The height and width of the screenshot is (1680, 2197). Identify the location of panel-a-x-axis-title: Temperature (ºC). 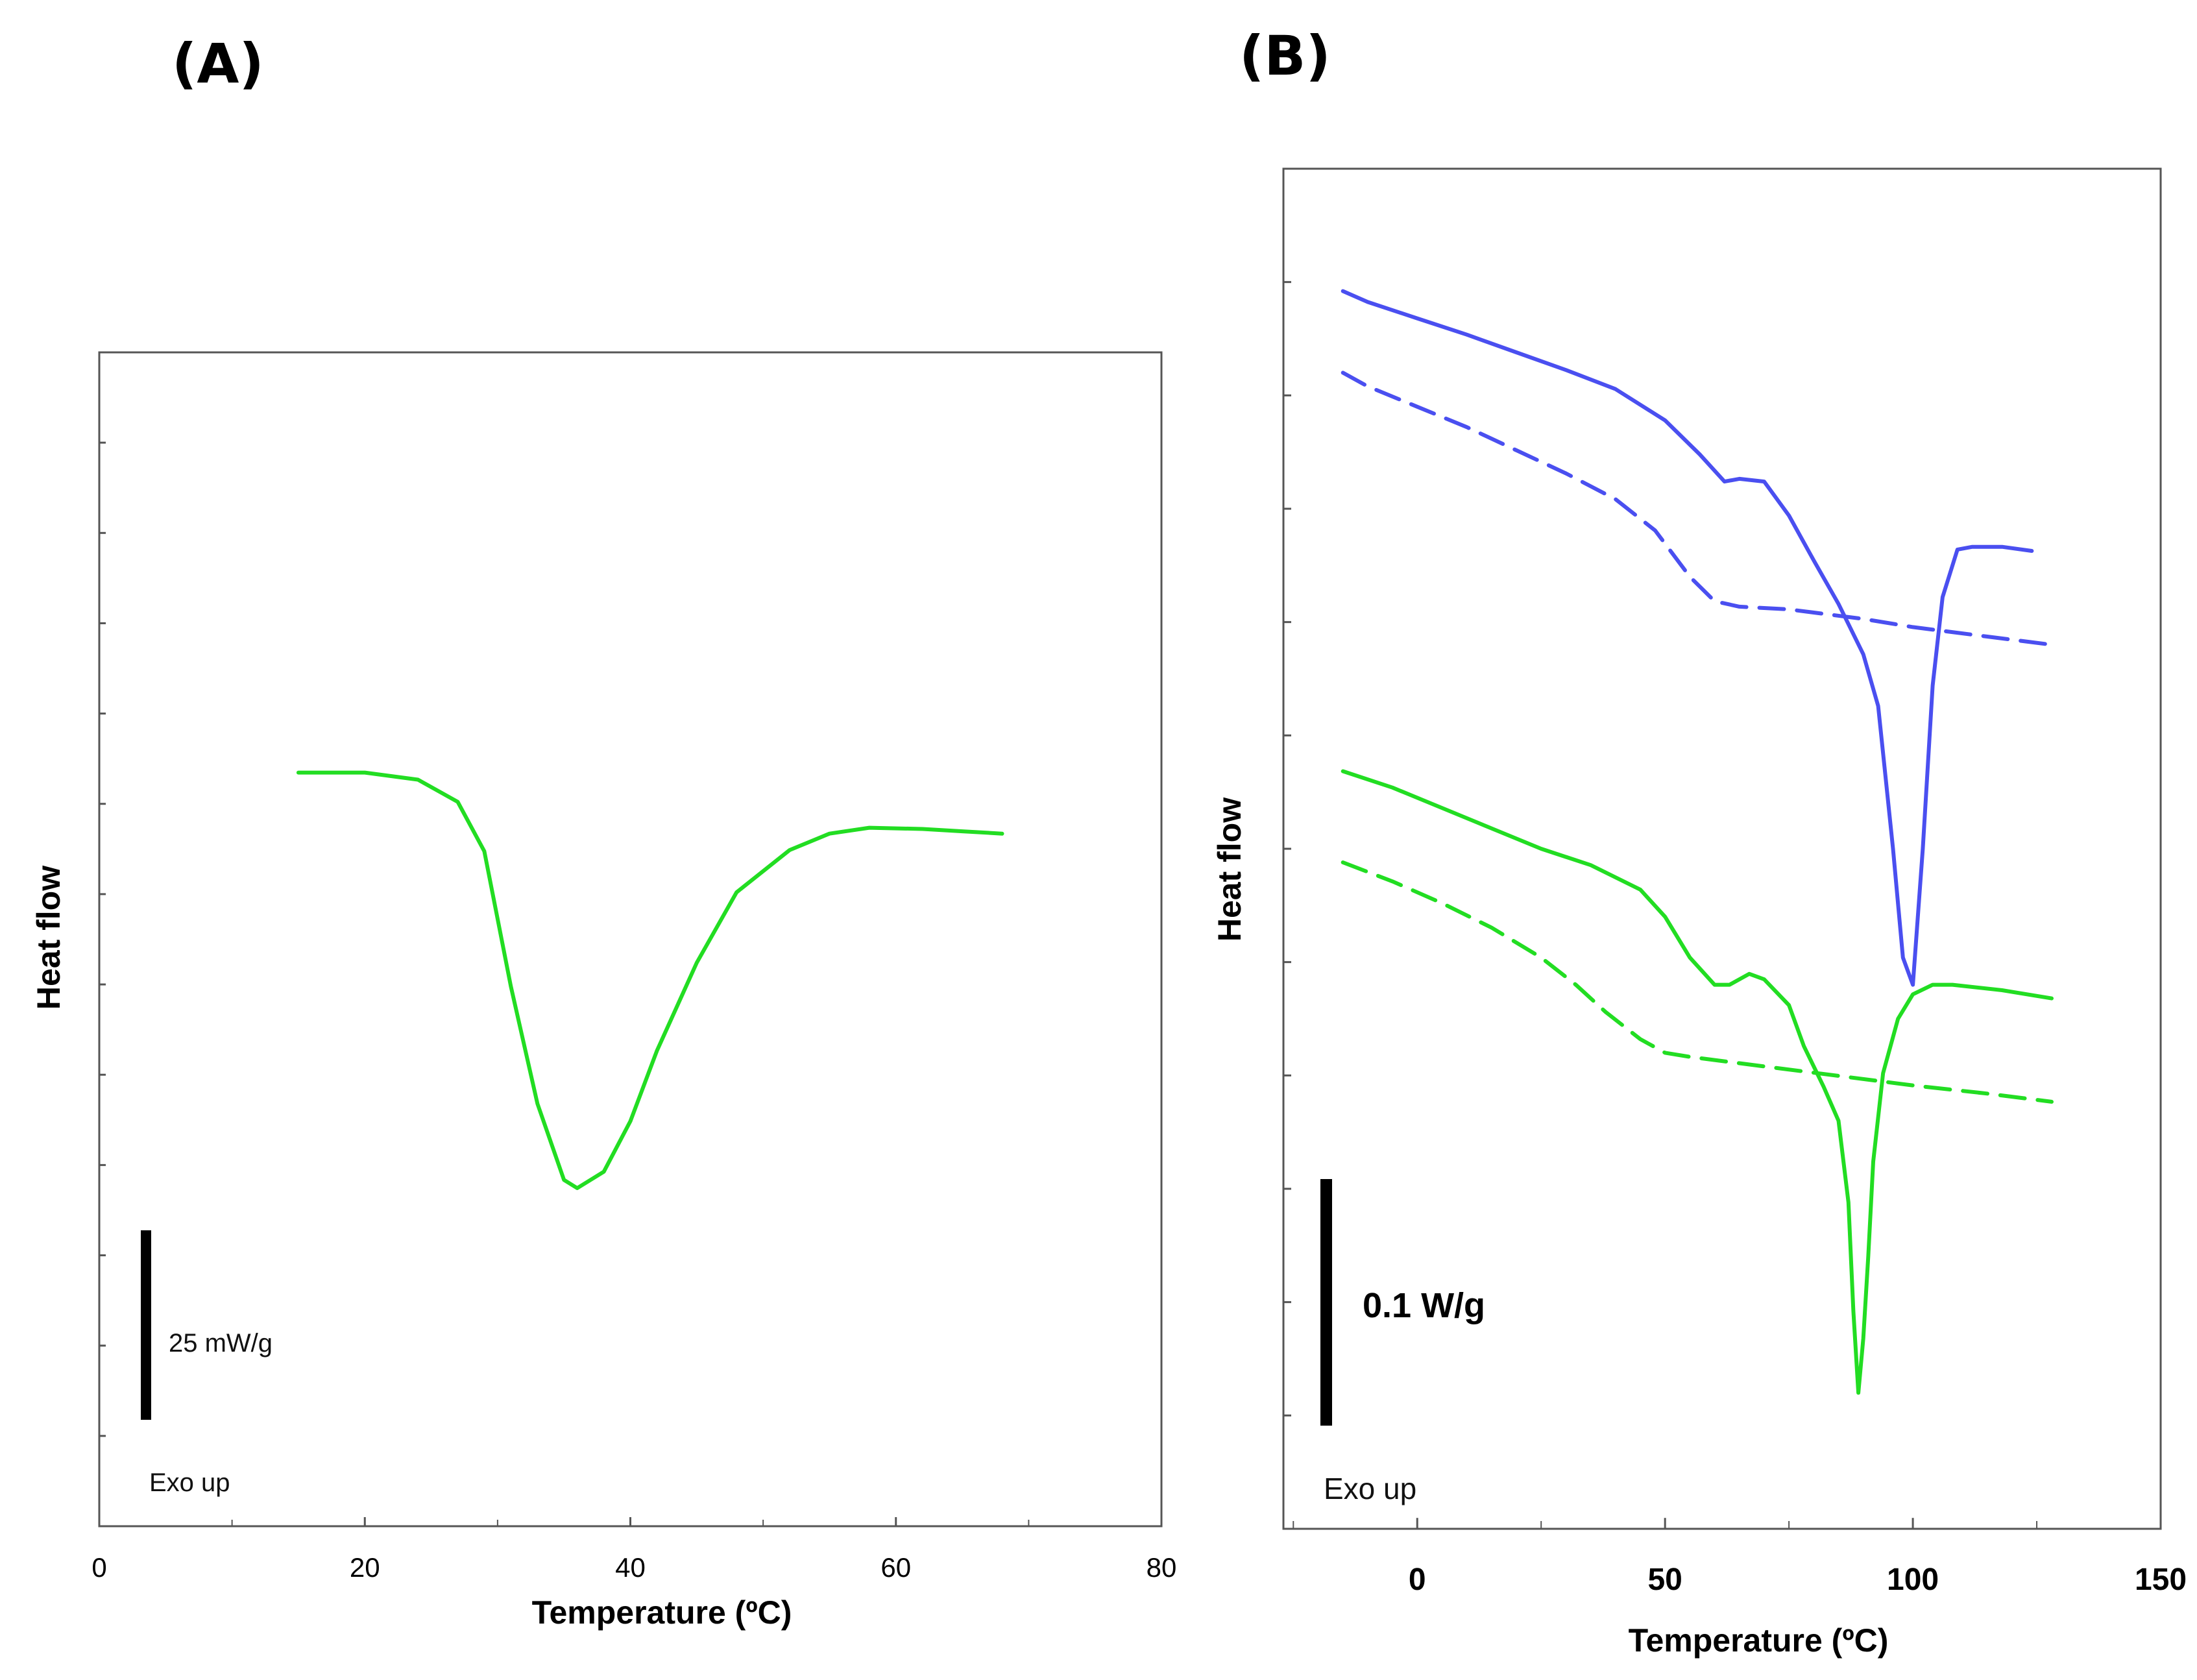
(662, 1613).